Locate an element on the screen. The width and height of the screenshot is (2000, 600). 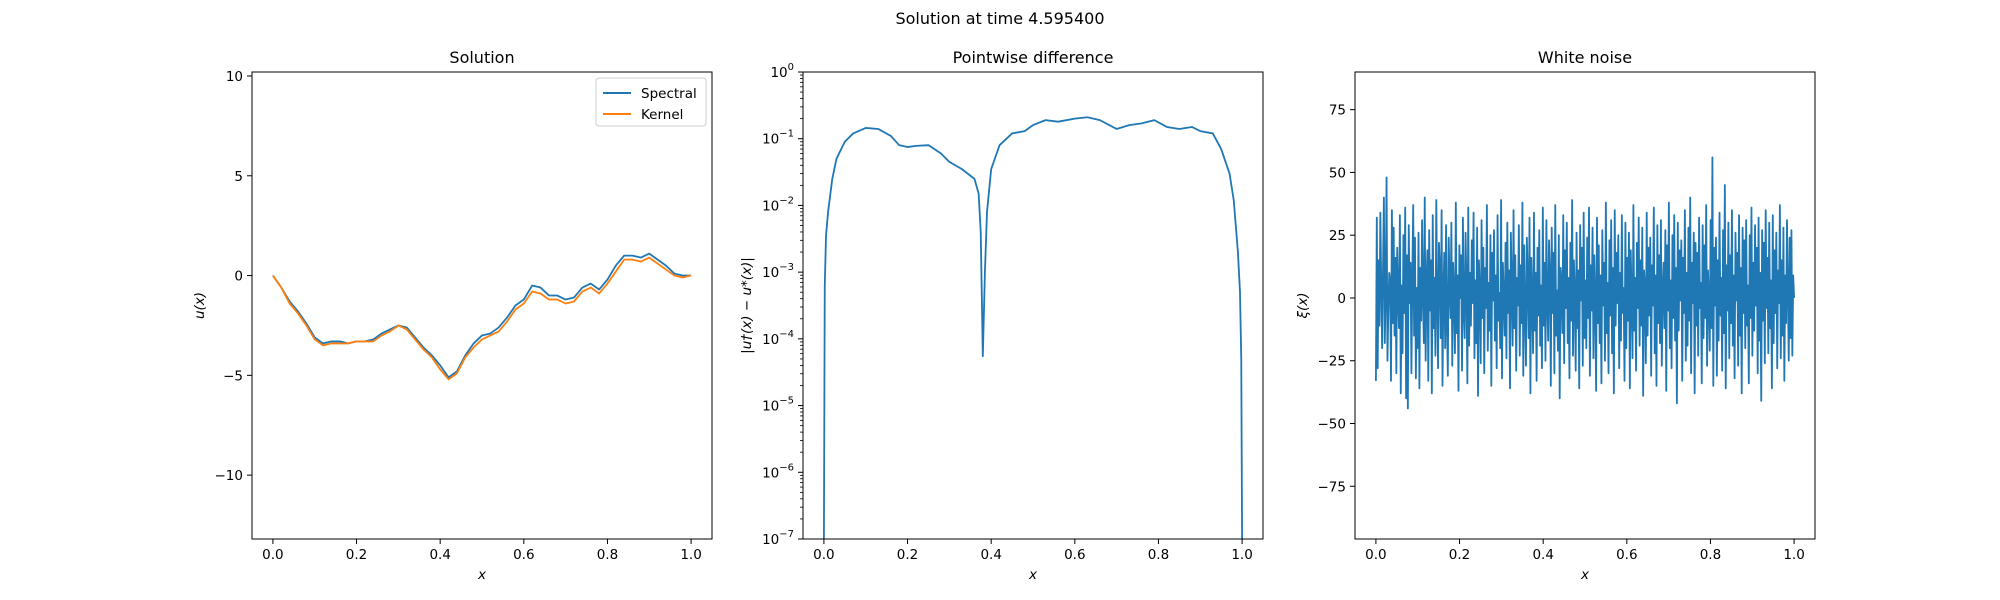
legend-label: Spectral is located at coordinates (669, 94).